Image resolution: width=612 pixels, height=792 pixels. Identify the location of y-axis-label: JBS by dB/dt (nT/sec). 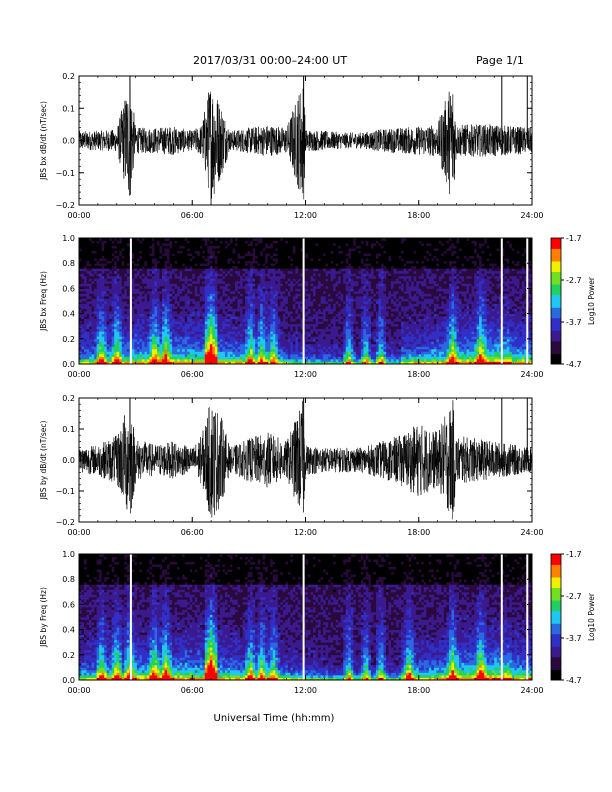
(43, 461).